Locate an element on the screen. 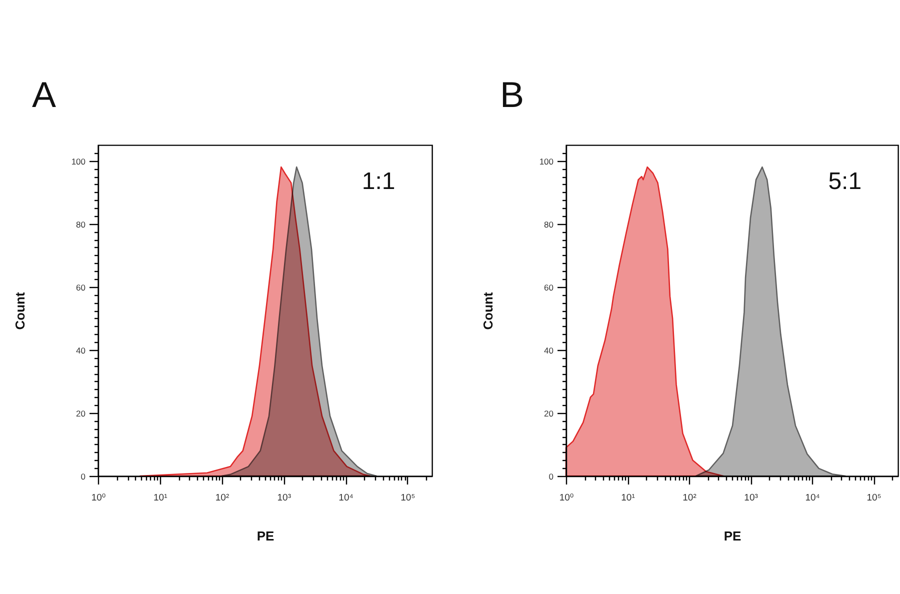 The width and height of the screenshot is (900, 594). chart-title: A is located at coordinates (44, 94).